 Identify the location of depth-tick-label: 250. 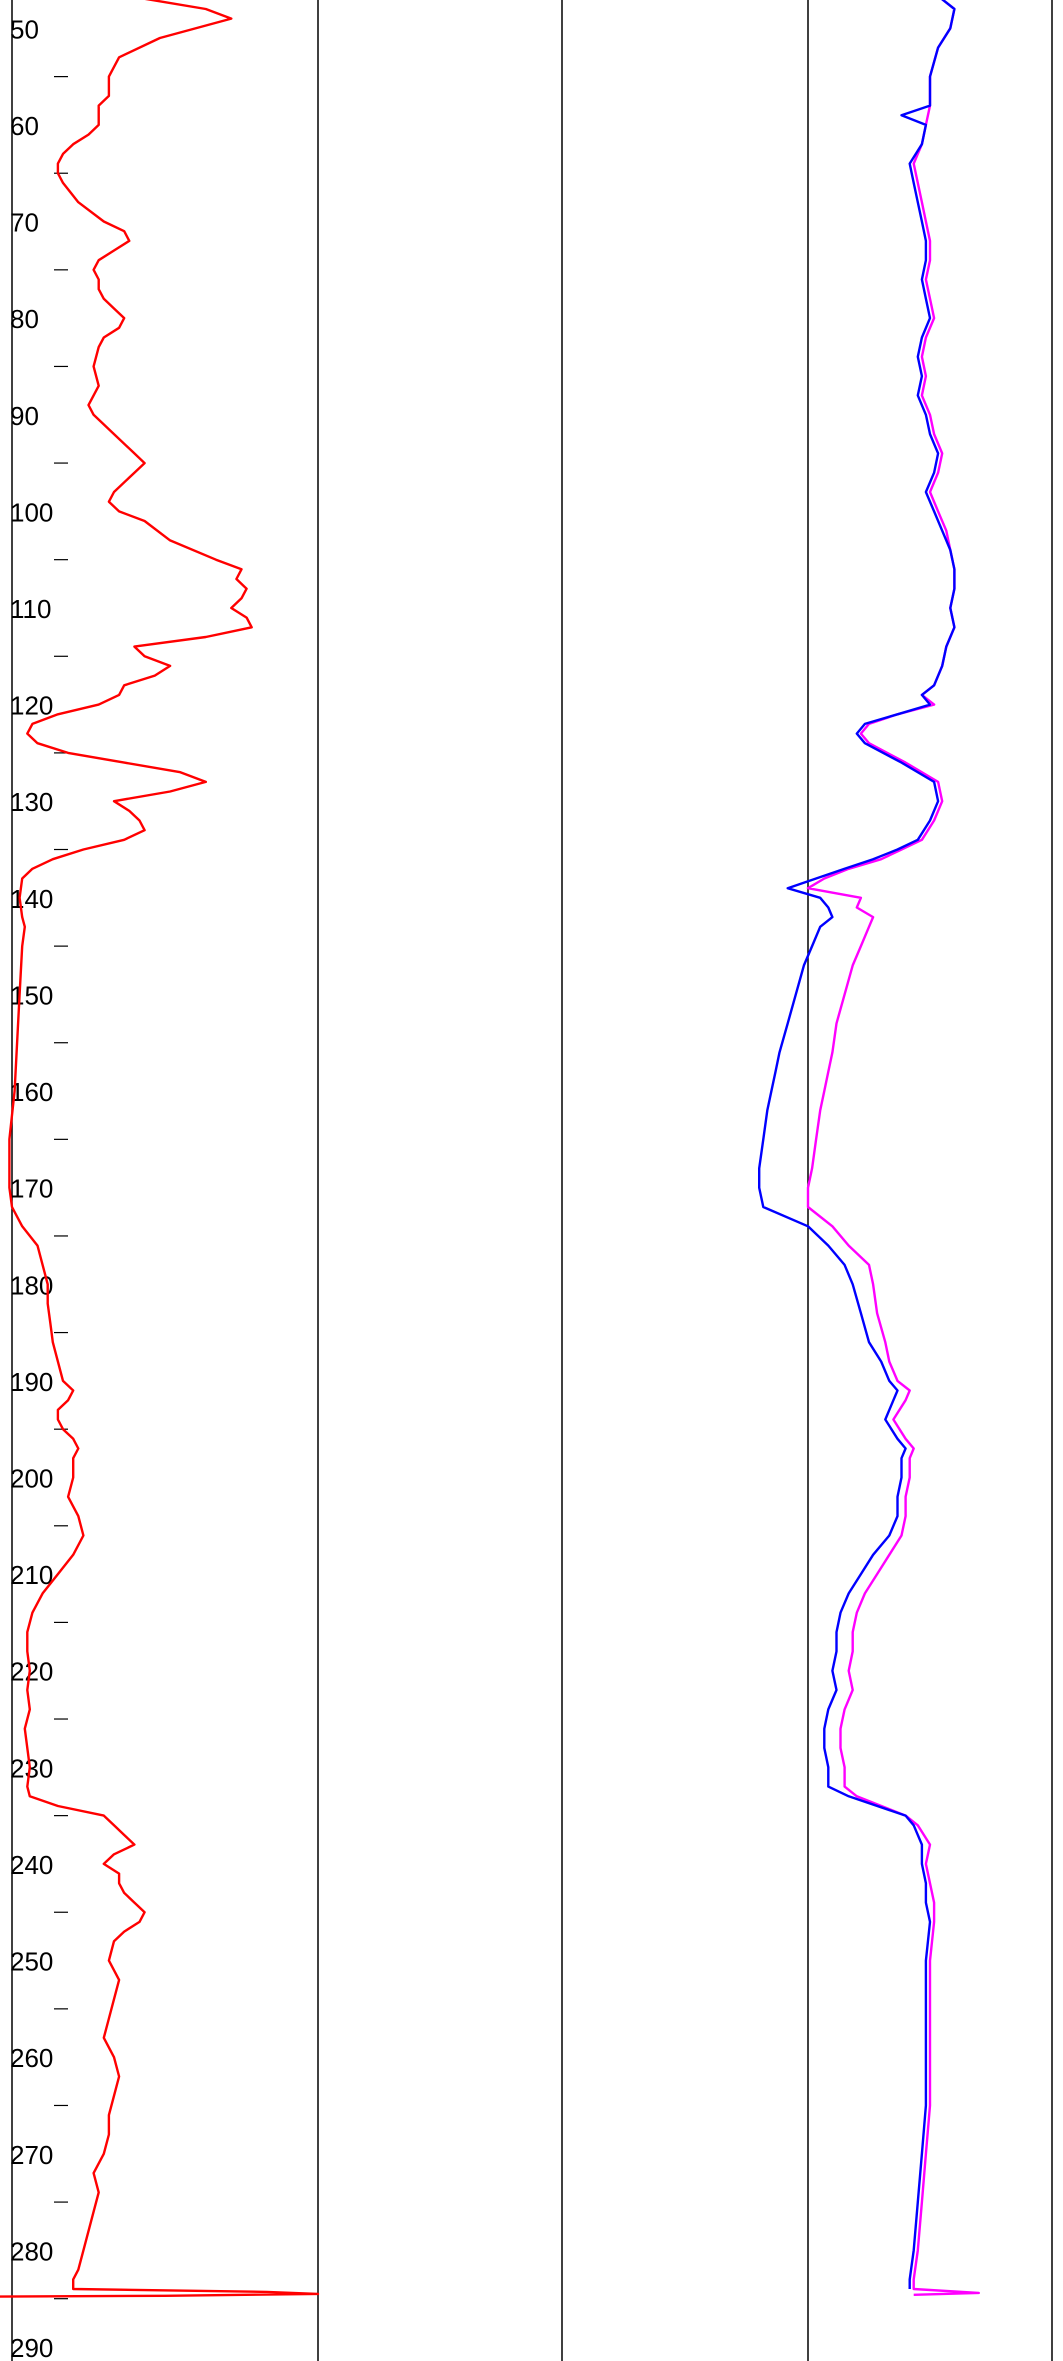
(31, 1962).